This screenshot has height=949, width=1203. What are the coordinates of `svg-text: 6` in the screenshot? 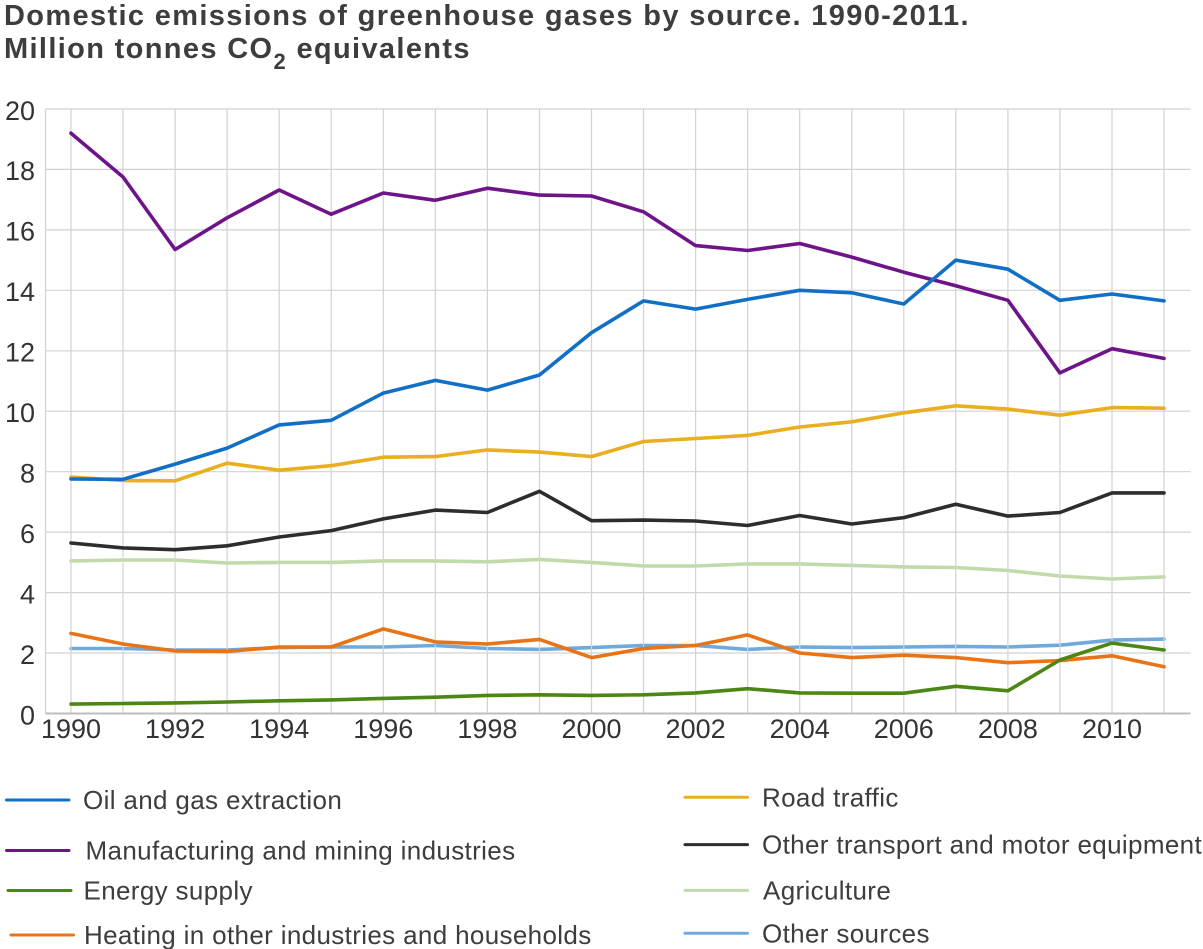 It's located at (27, 534).